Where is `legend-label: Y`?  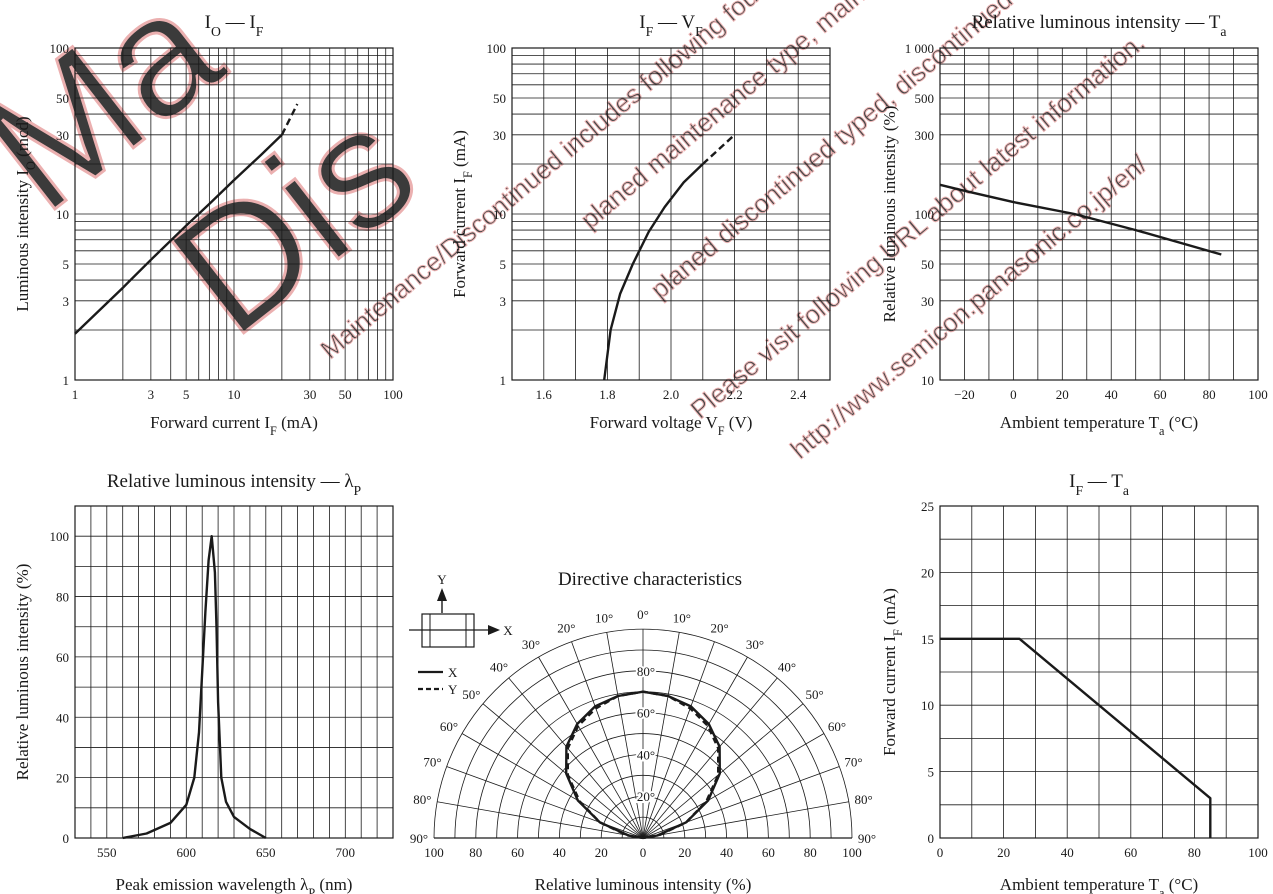 legend-label: Y is located at coordinates (453, 689).